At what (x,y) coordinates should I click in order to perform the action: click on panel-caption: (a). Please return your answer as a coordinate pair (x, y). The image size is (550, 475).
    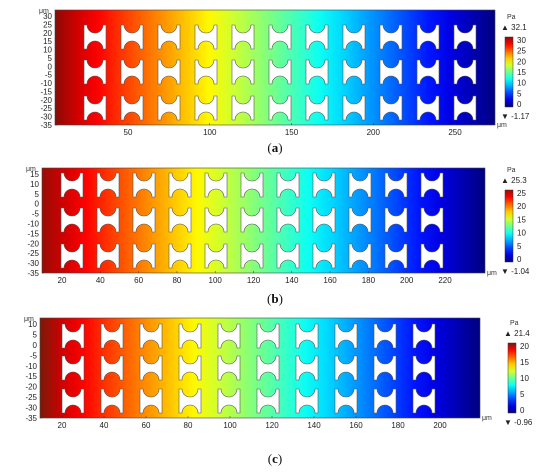
    Looking at the image, I should click on (274, 147).